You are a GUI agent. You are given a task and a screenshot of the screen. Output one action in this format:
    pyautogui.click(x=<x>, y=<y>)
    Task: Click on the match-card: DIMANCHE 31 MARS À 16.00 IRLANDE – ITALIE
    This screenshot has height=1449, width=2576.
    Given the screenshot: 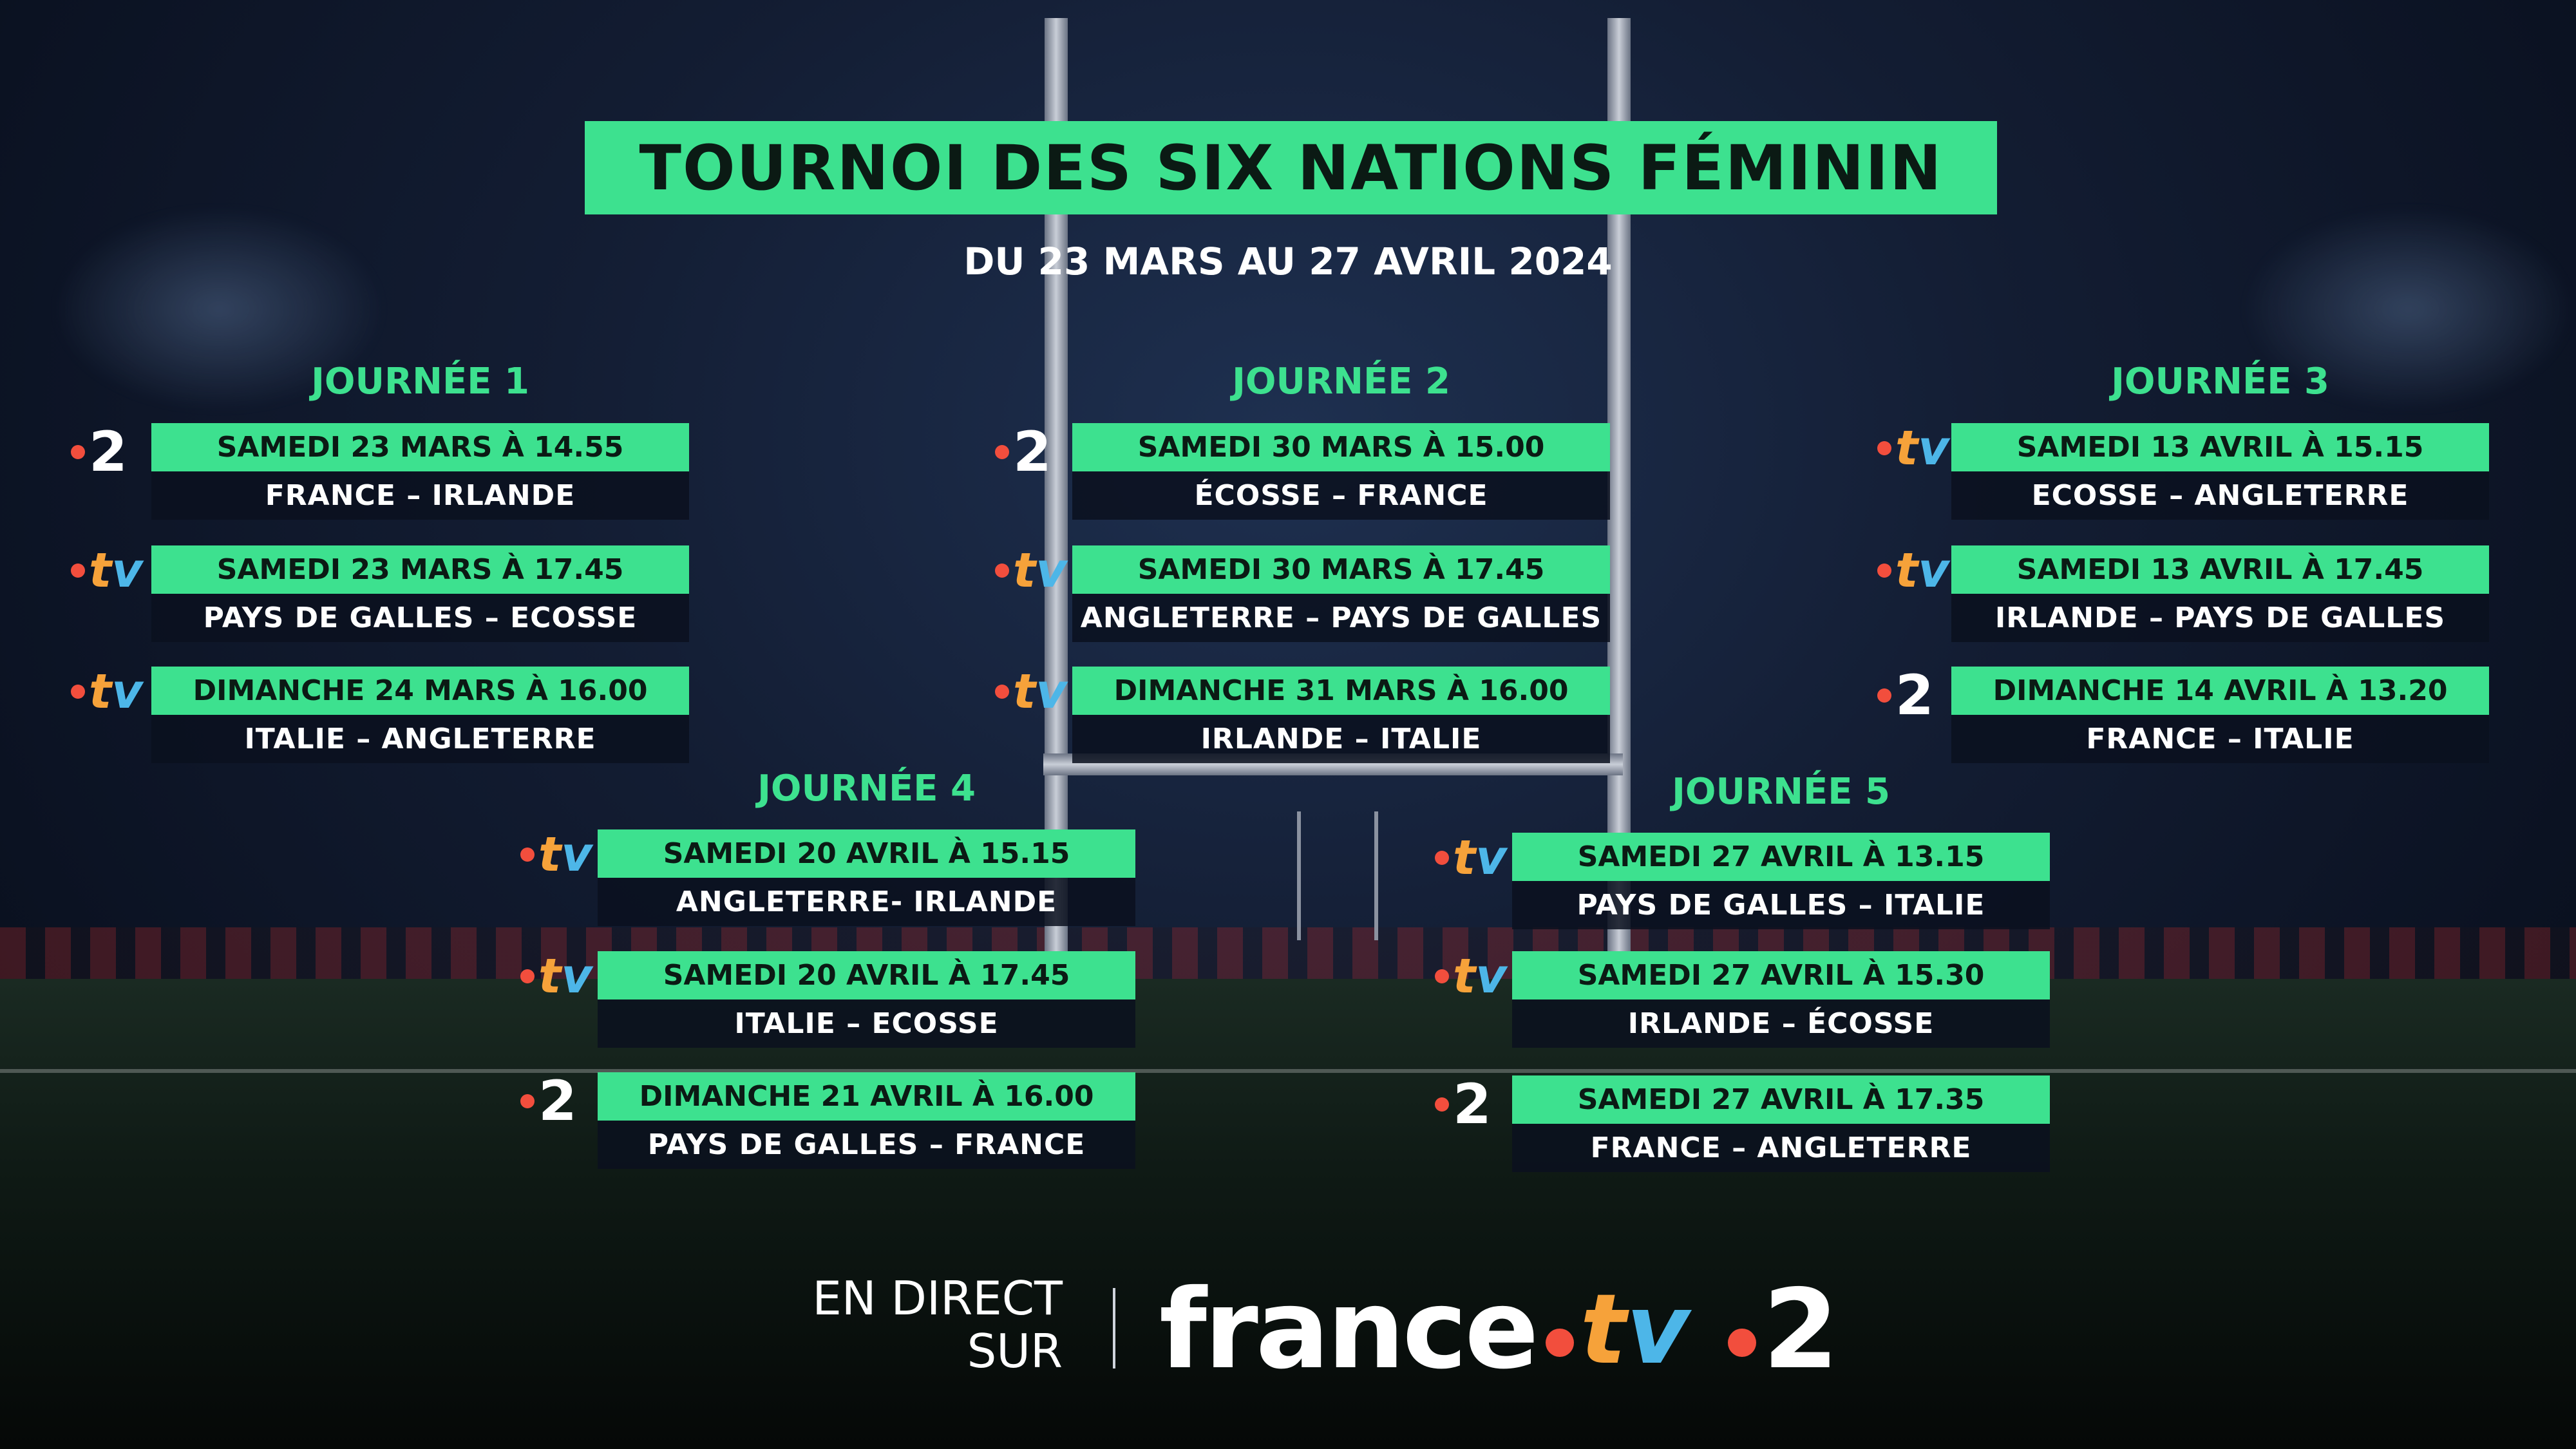 What is the action you would take?
    pyautogui.click(x=1341, y=715)
    